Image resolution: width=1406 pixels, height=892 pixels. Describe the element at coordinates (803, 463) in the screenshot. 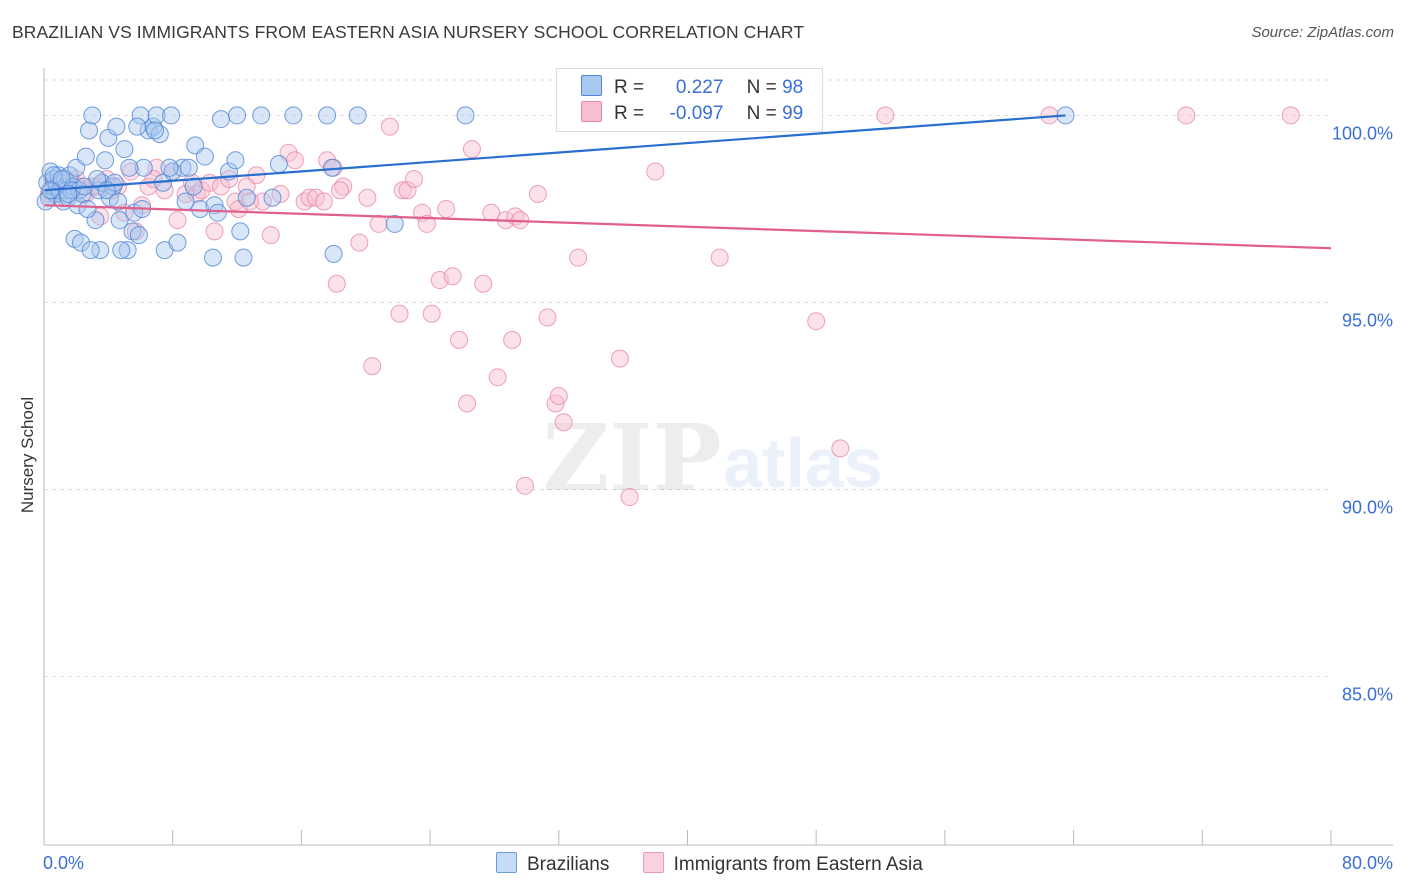

I see `watermark-atlas: atlas` at that location.